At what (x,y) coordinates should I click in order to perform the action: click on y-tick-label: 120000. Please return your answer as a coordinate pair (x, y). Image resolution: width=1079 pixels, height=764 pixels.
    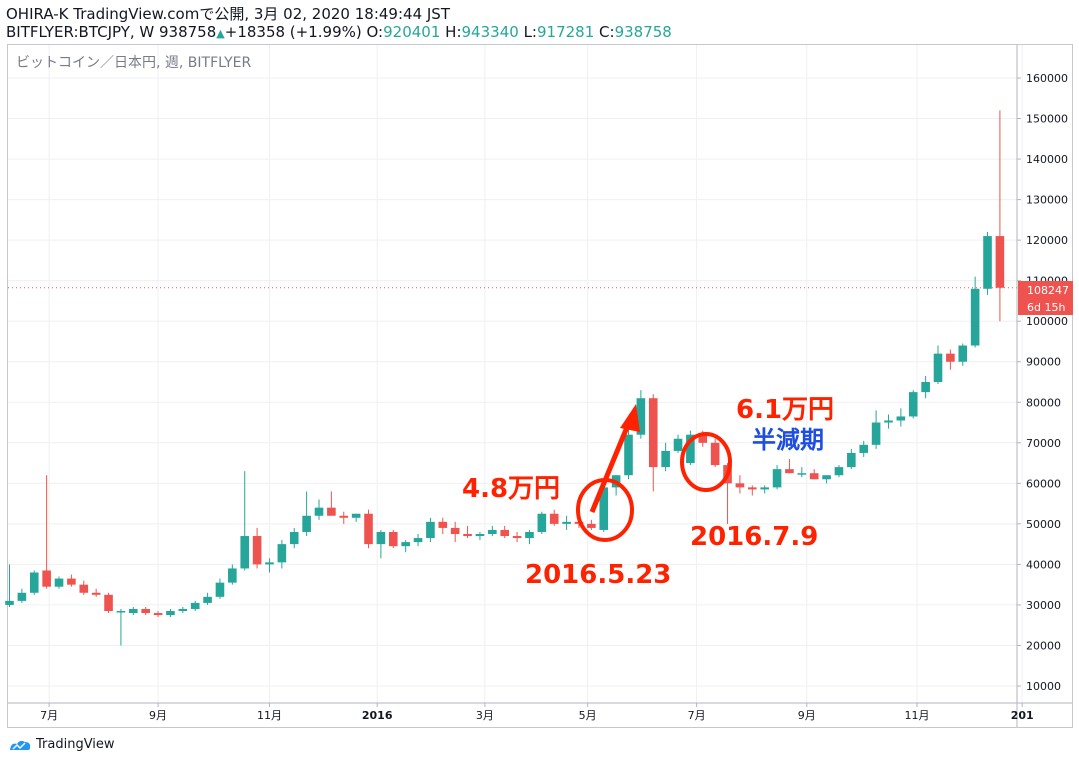
    Looking at the image, I should click on (1047, 240).